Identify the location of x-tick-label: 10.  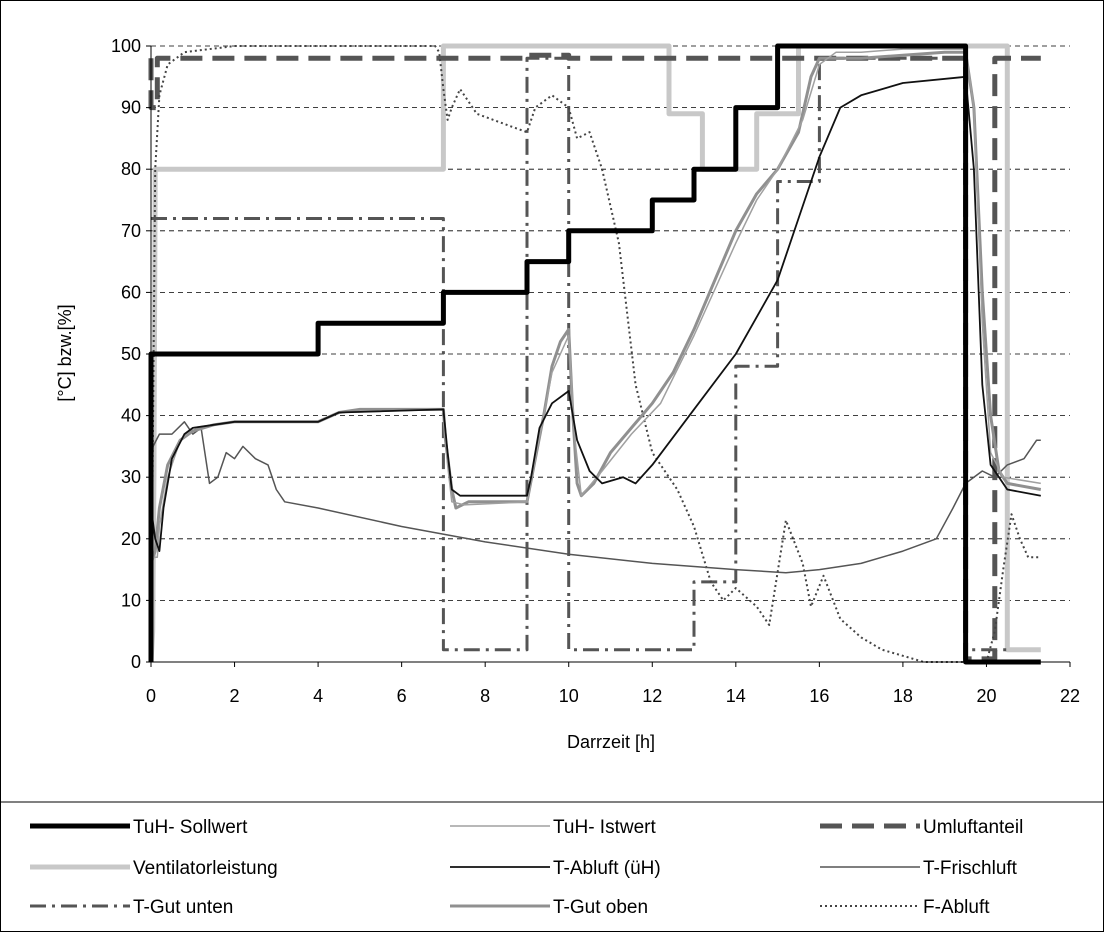
(569, 696).